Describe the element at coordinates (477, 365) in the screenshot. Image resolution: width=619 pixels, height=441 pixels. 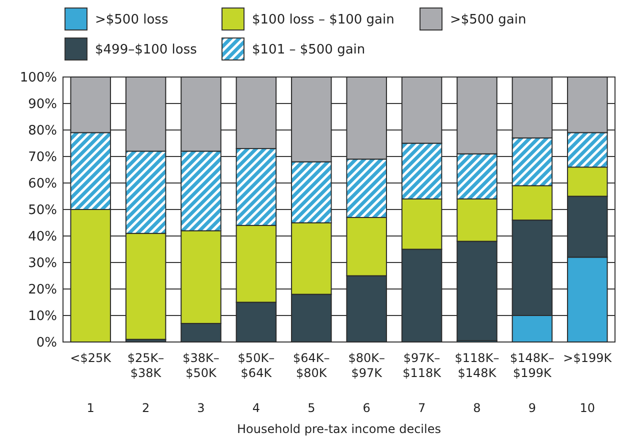
I see `x-tick-label: $118K– $148K` at that location.